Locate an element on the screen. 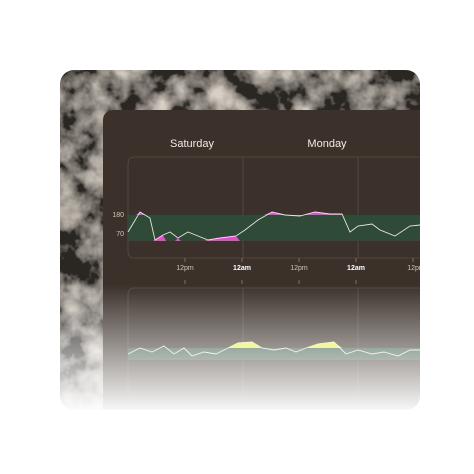  y-label: 70 is located at coordinates (120, 234).